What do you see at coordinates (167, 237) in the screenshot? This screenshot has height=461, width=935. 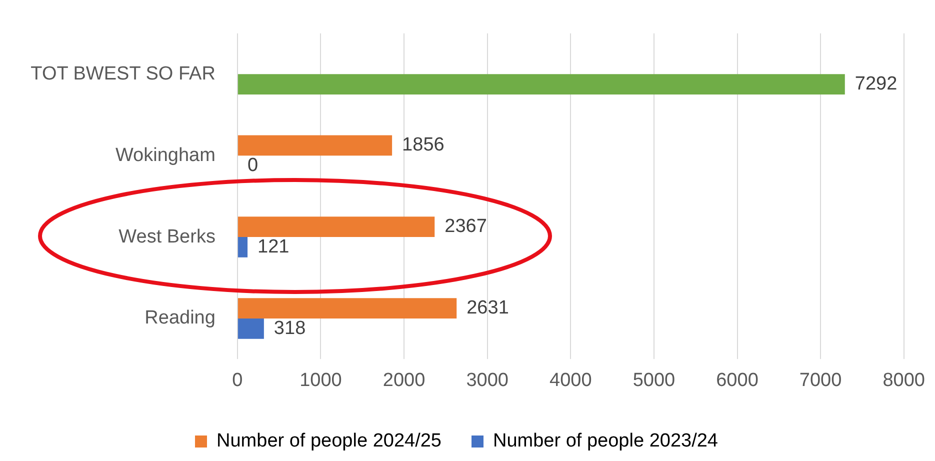 I see `y-tick-label: West Berks` at bounding box center [167, 237].